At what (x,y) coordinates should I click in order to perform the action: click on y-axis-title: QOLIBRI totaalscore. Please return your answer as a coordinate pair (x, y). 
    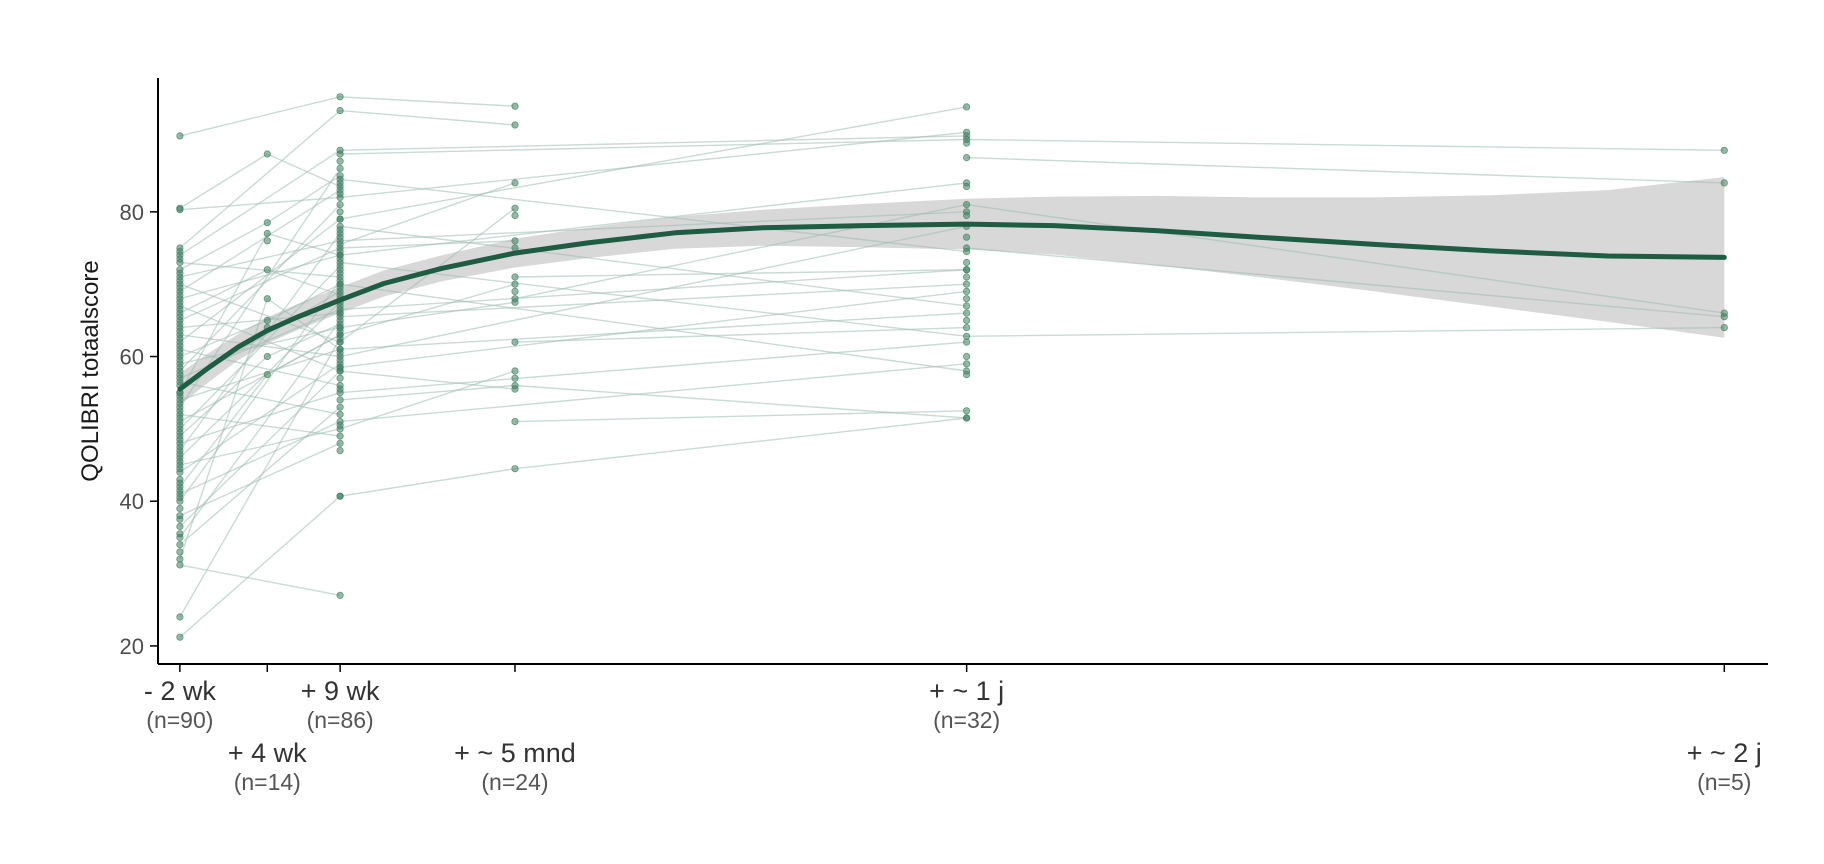
    Looking at the image, I should click on (90, 370).